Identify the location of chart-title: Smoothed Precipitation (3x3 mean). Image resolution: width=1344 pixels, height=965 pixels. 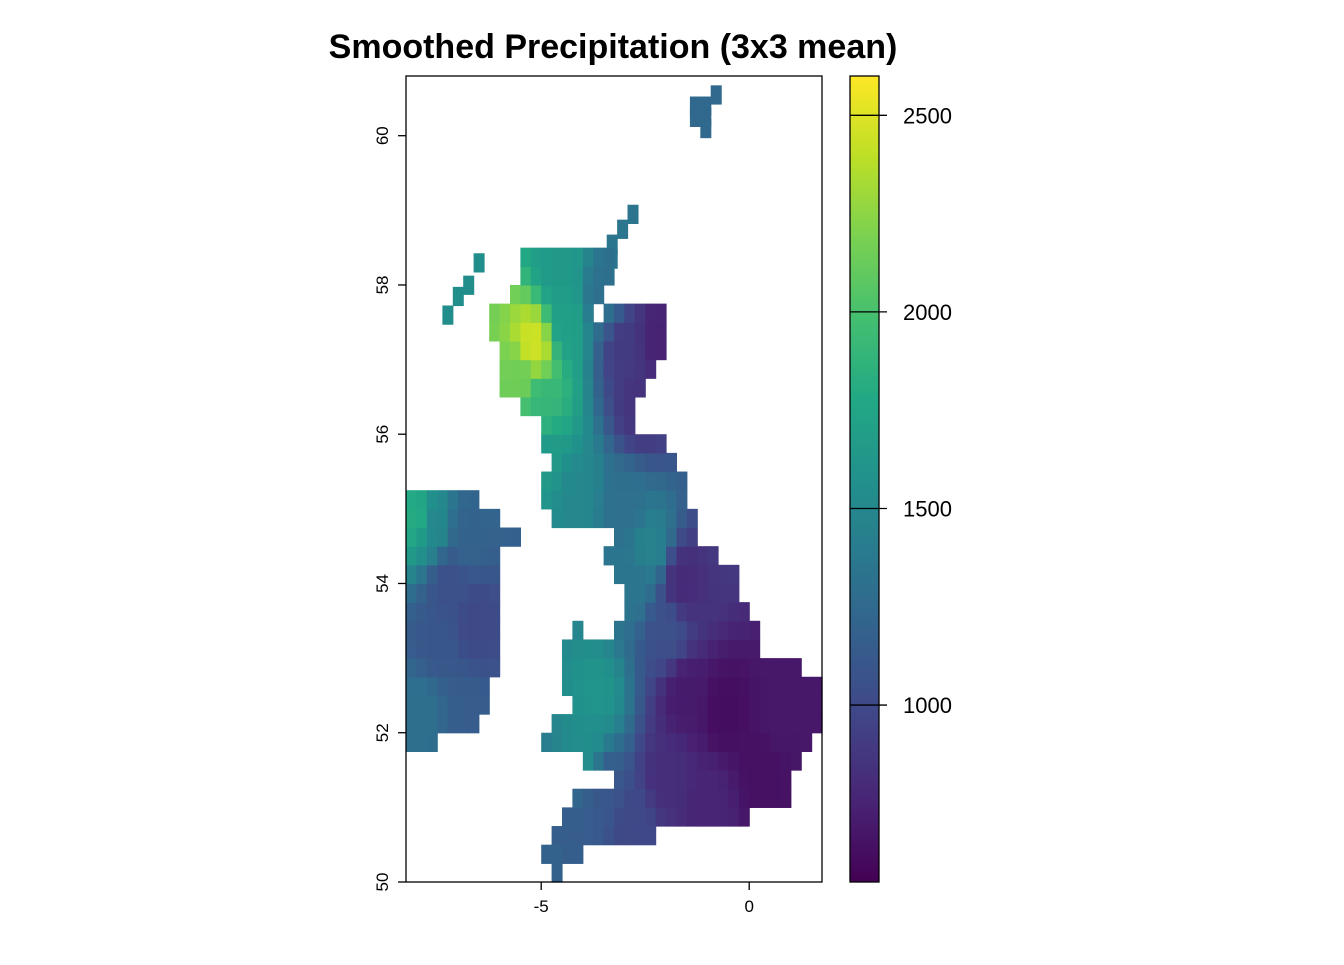
(613, 47).